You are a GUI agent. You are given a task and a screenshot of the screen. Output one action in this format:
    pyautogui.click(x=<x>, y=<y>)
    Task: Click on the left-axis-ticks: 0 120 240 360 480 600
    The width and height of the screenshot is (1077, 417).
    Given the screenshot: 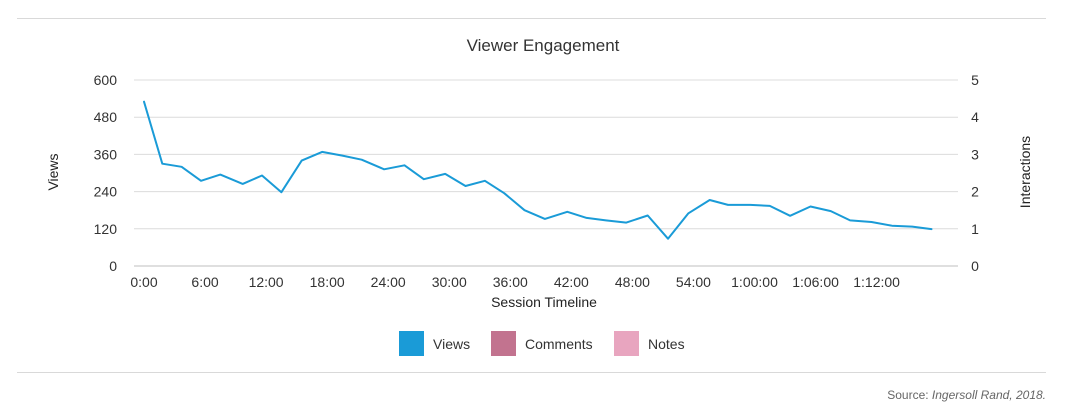 What is the action you would take?
    pyautogui.click(x=106, y=173)
    